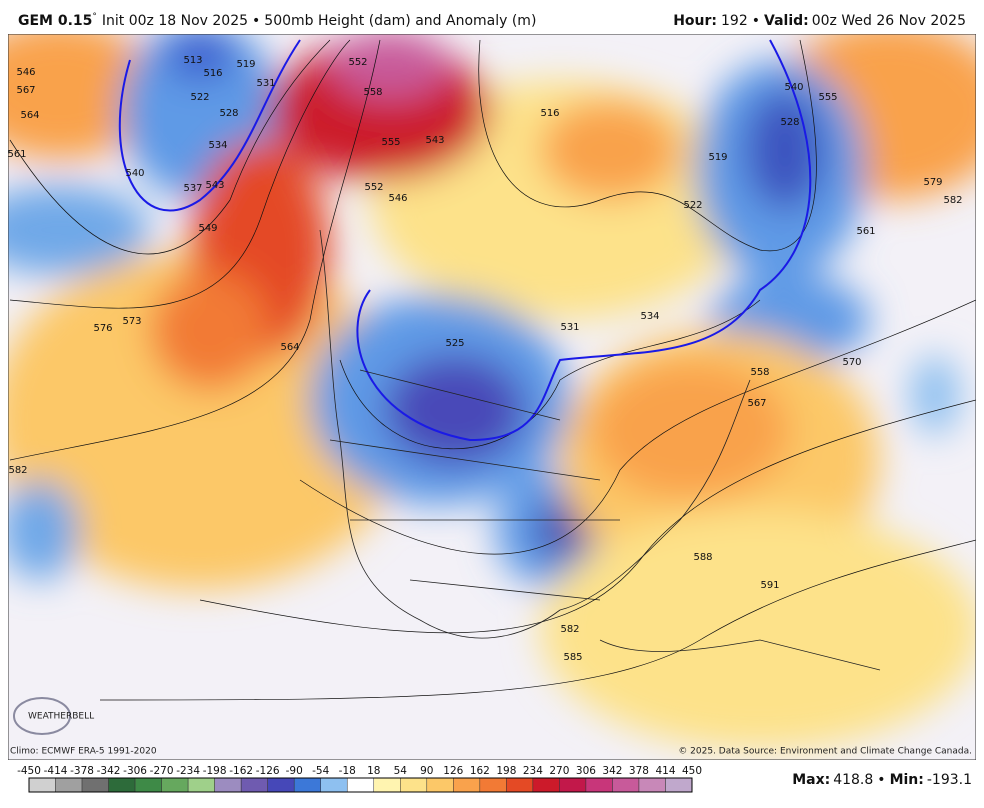 The width and height of the screenshot is (984, 808). I want to click on min: -193.1, so click(949, 780).